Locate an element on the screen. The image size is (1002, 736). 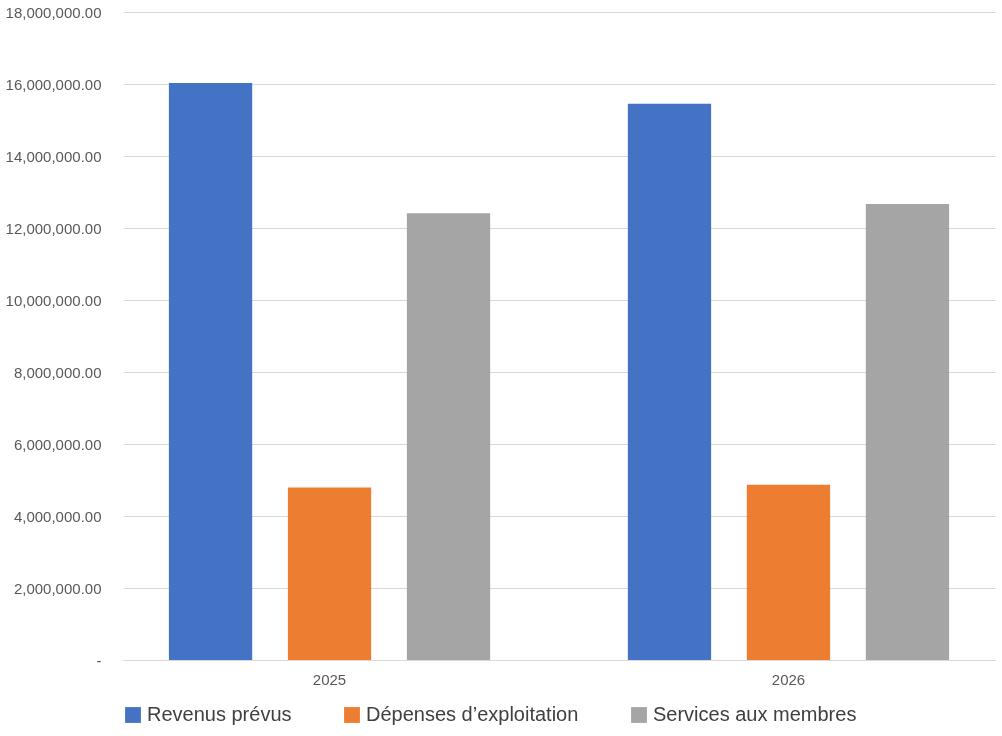
y-tick-label: 16,000,000.00 is located at coordinates (53, 84).